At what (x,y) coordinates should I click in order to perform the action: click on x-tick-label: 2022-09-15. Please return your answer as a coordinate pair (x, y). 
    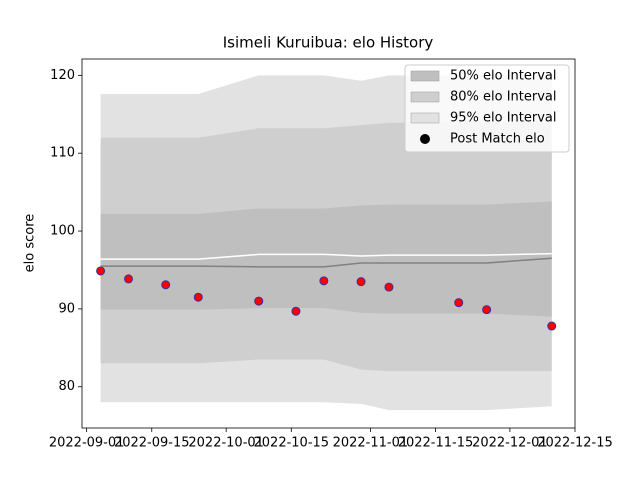
    Looking at the image, I should click on (152, 443).